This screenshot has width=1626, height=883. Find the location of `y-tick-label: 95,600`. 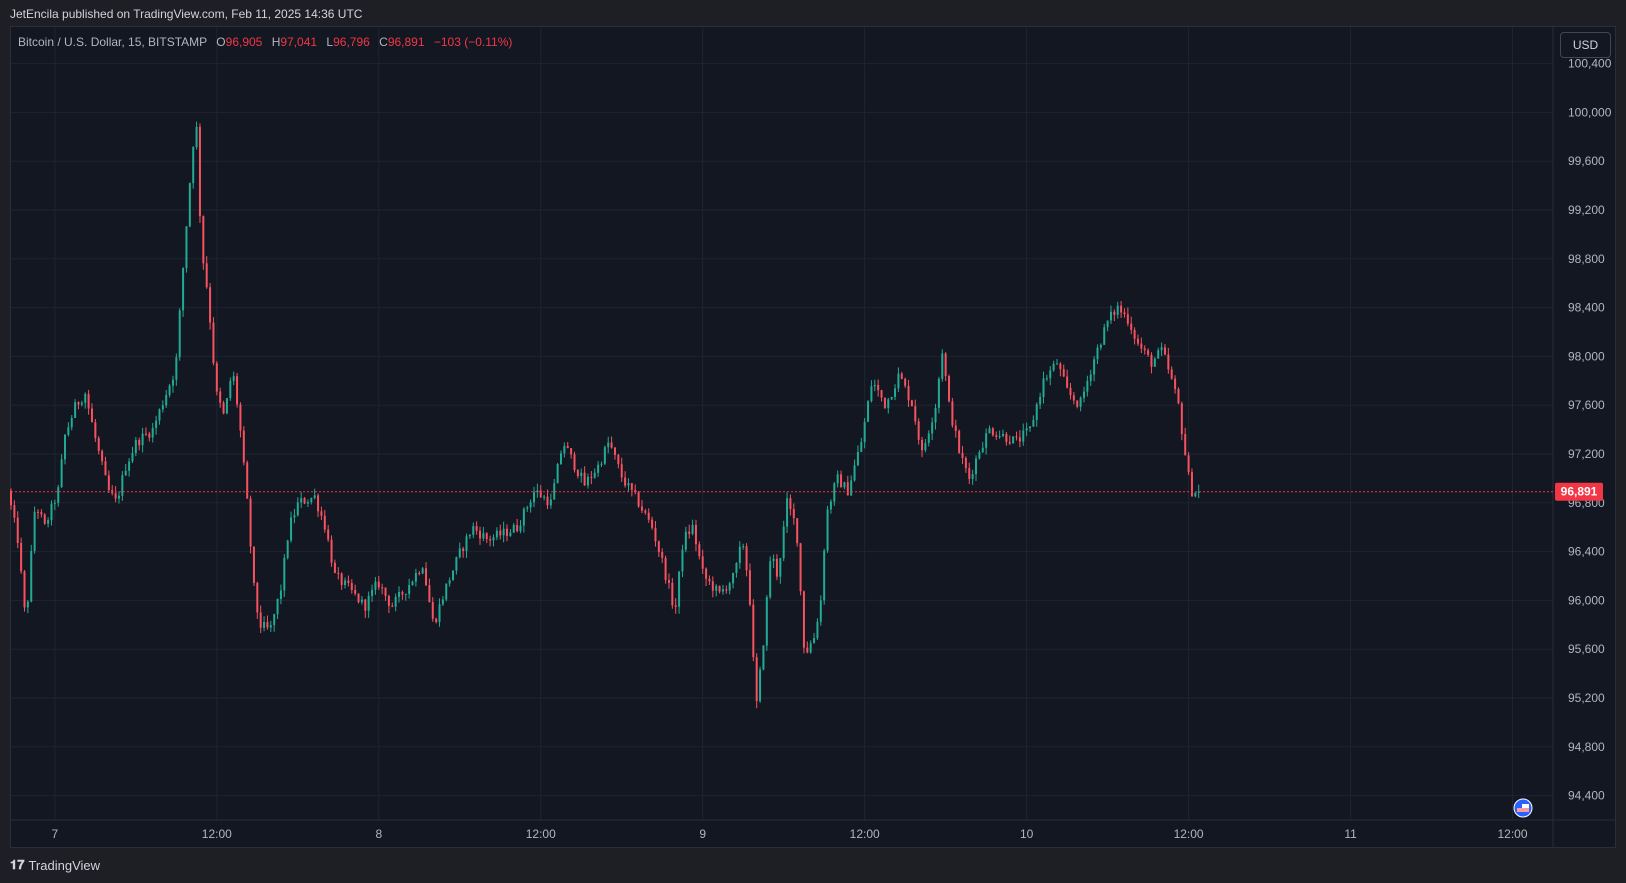

y-tick-label: 95,600 is located at coordinates (1586, 649).